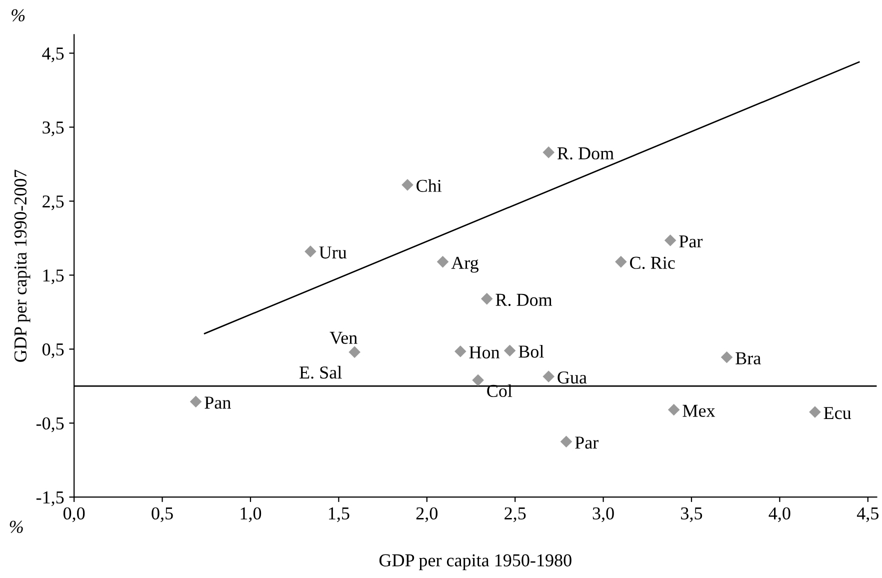 Image resolution: width=882 pixels, height=578 pixels. Describe the element at coordinates (475, 562) in the screenshot. I see `x-axis-title: GDP per capita 1950-1980` at that location.